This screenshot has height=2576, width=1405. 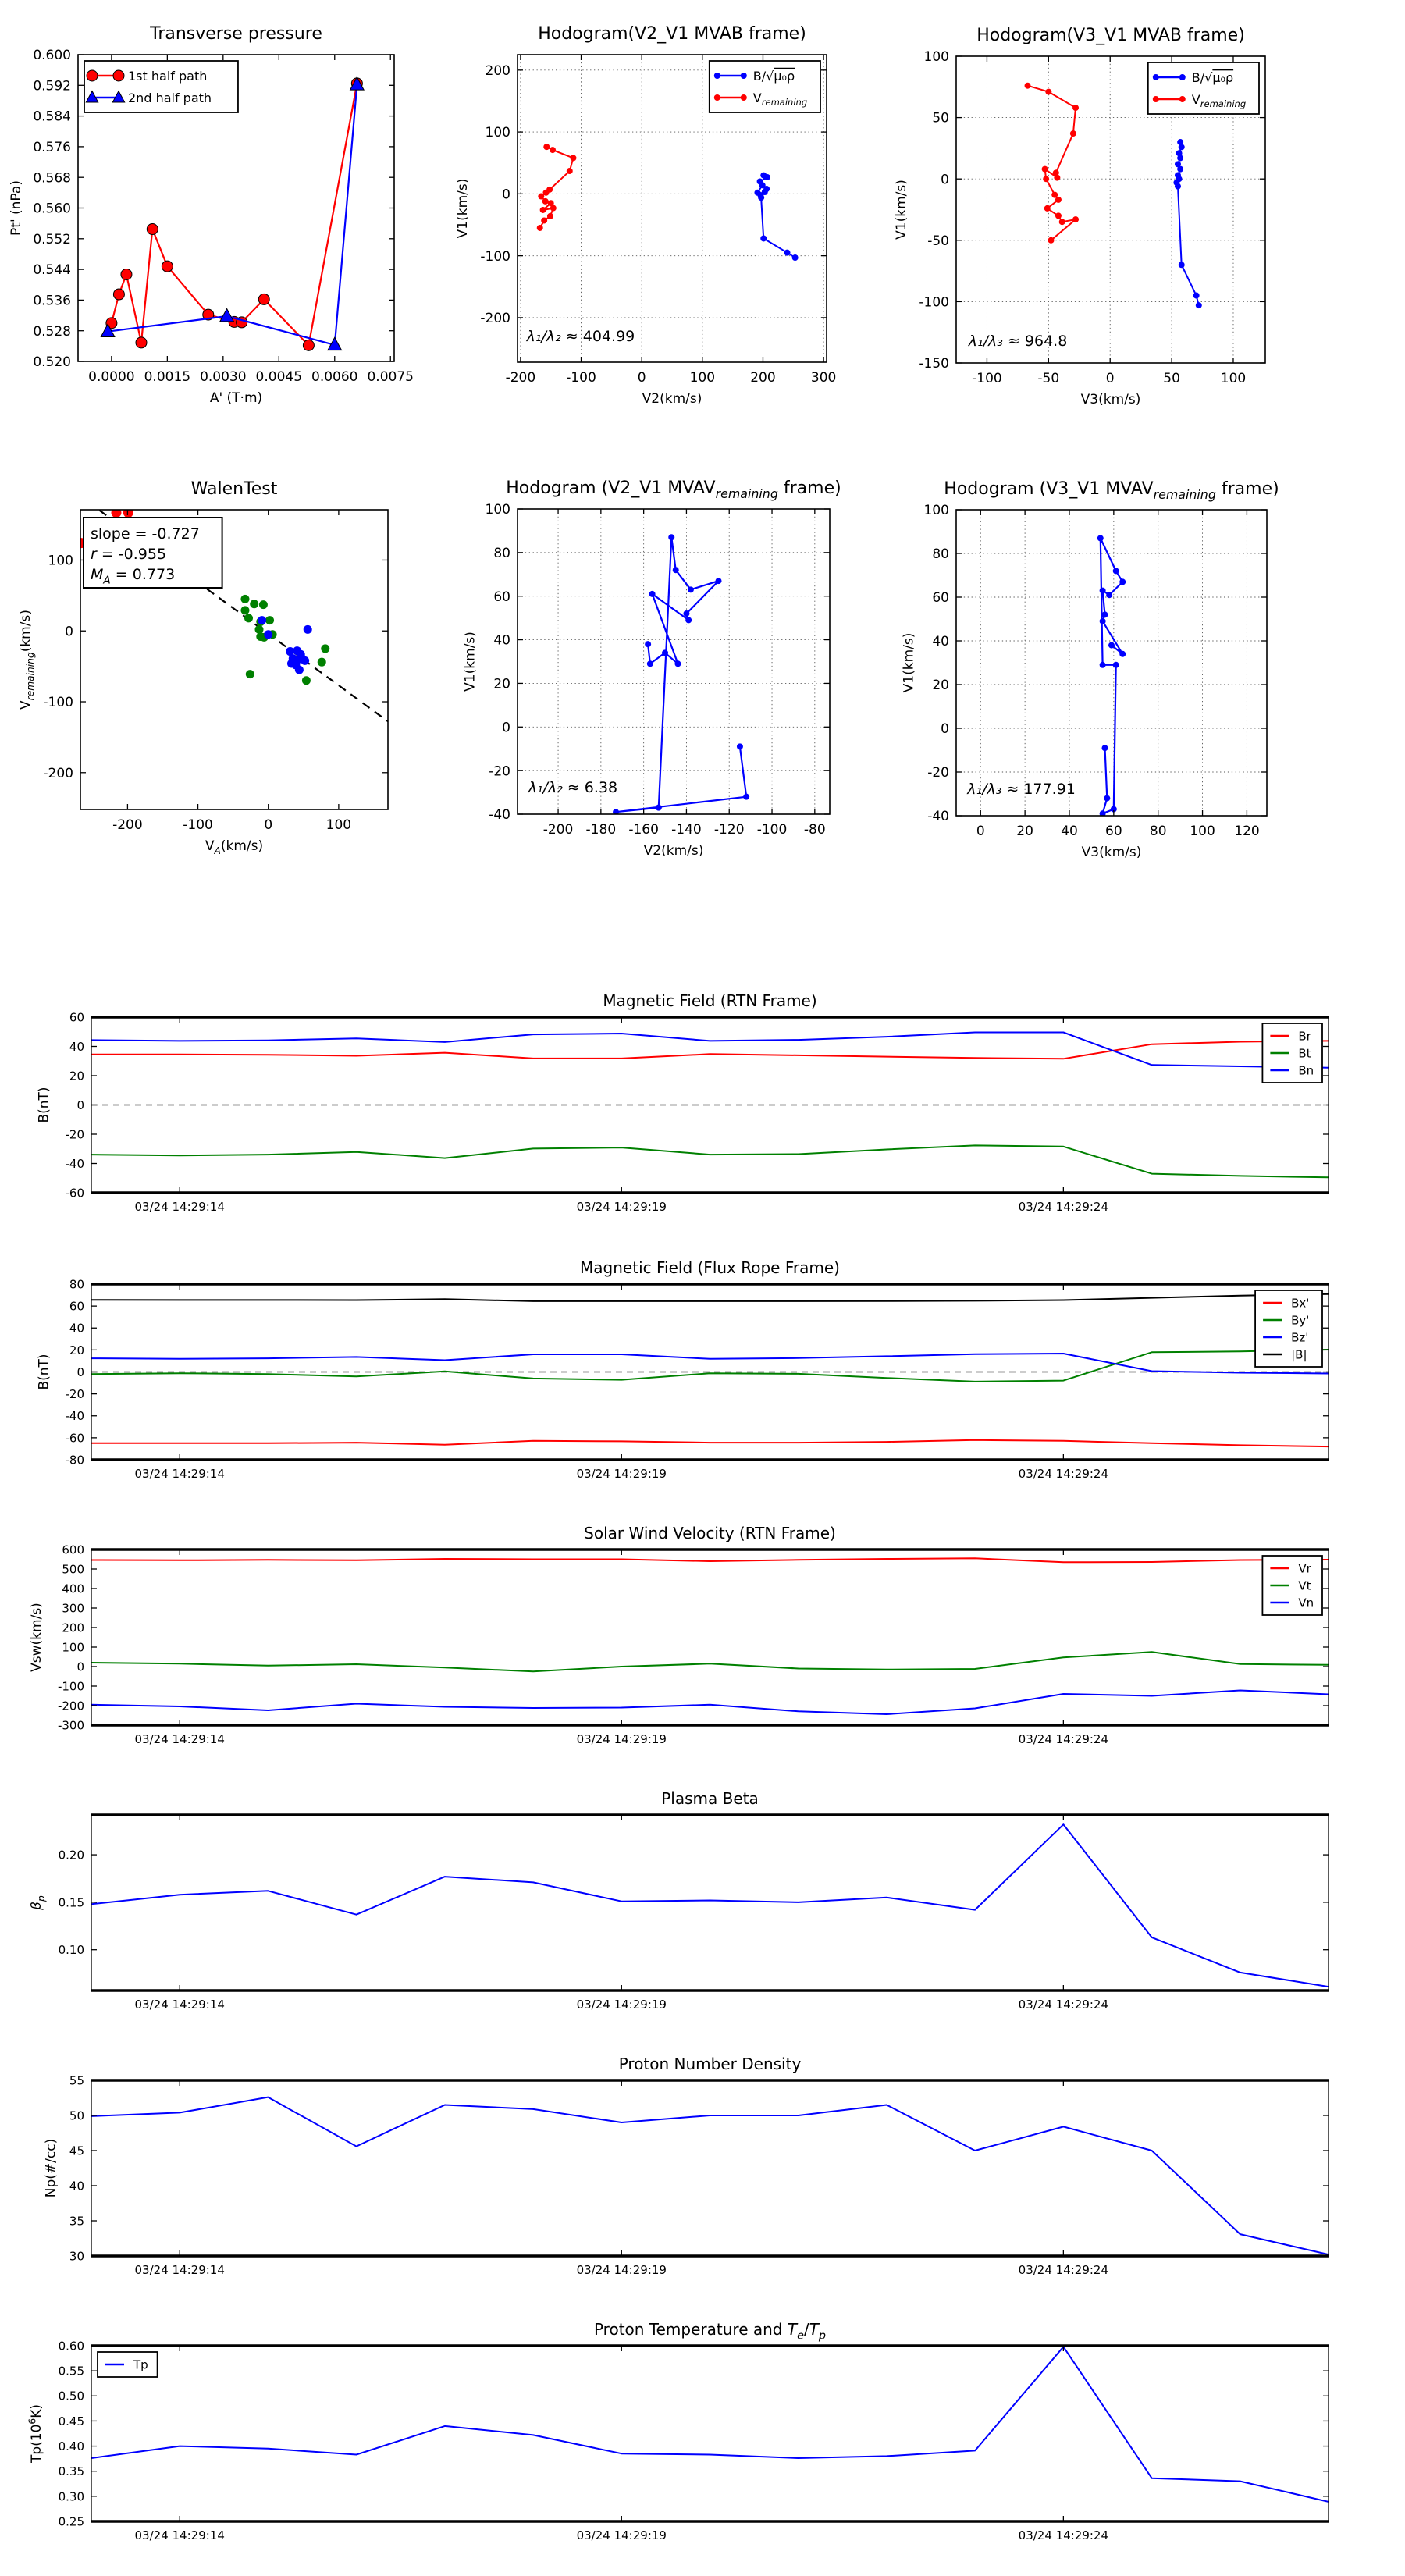 I want to click on proton-density-ylabel: Np(#/cc), so click(x=51, y=2168).